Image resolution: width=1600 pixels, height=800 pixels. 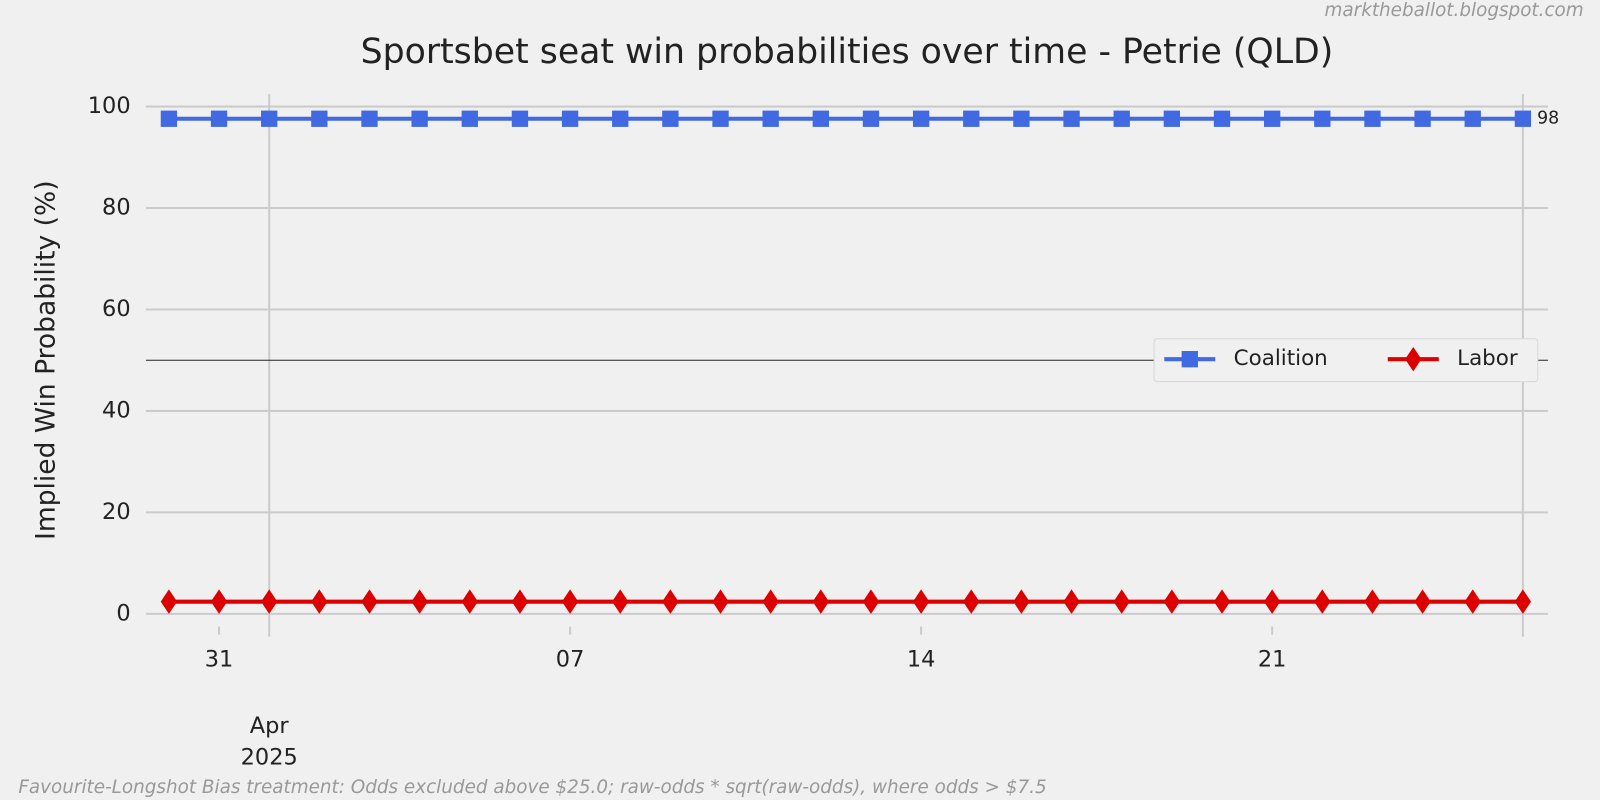 What do you see at coordinates (921, 660) in the screenshot?
I see `x-tick-label: 14` at bounding box center [921, 660].